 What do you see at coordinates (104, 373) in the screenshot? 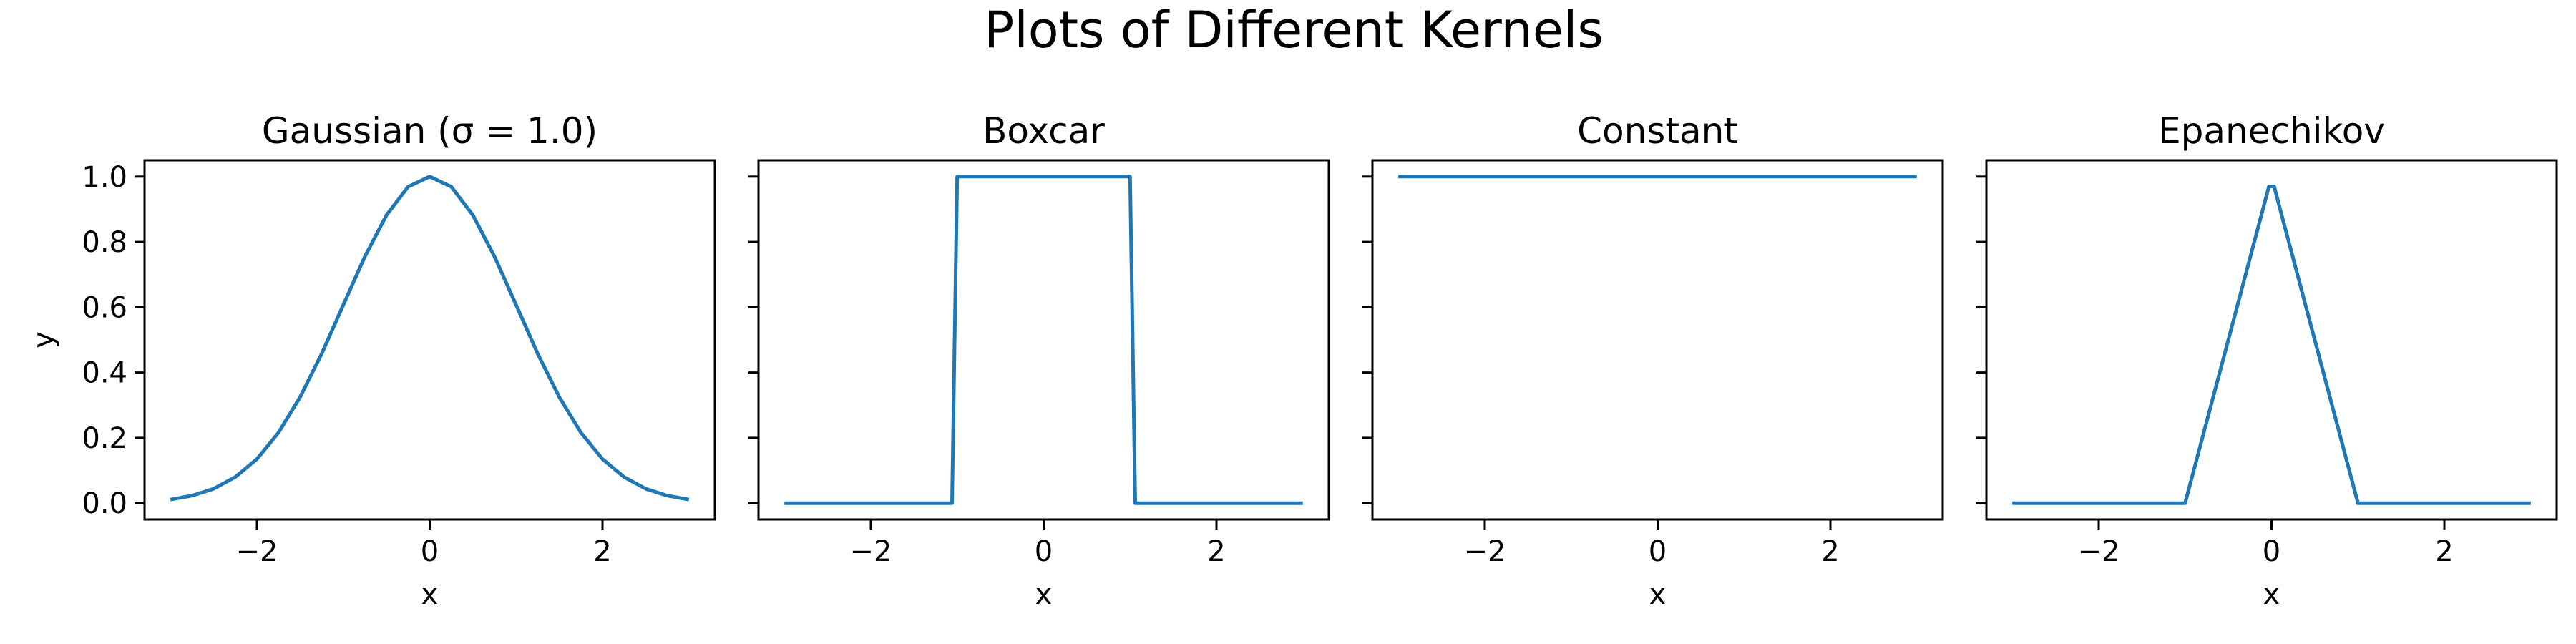
I see `y-tick-label: 0.4` at bounding box center [104, 373].